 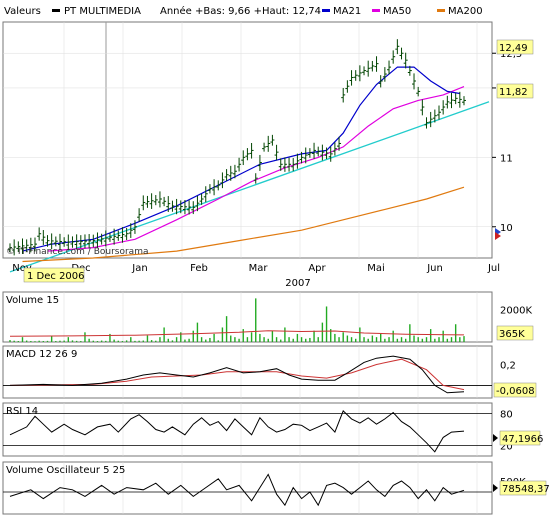 I want to click on vo-panel-title: Volume Oscillateur 5 25, so click(x=65, y=470).